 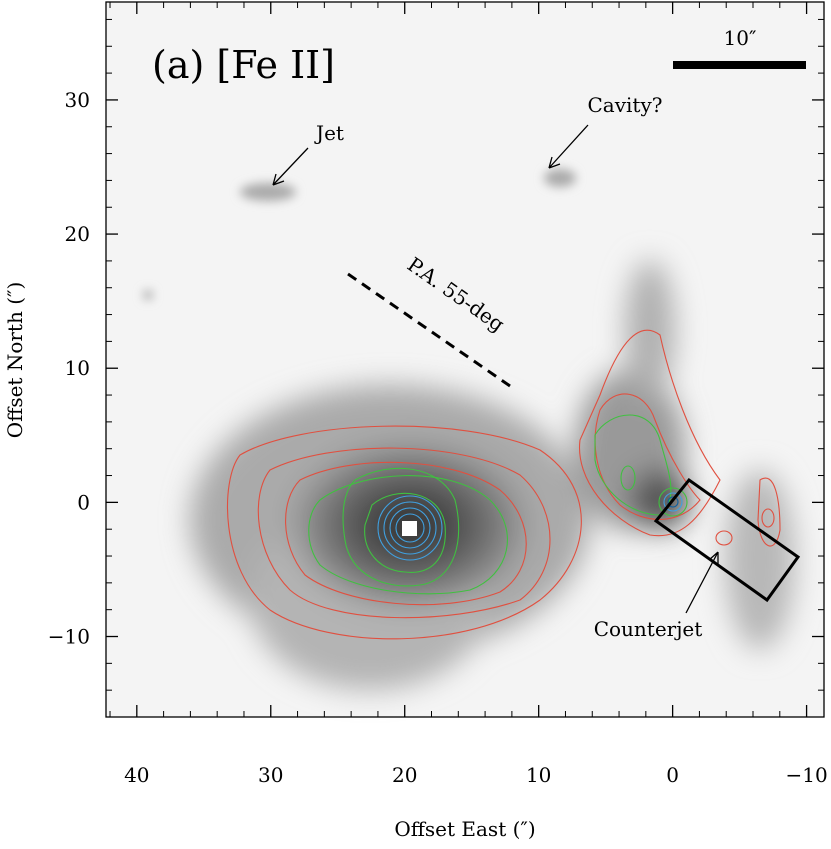 I want to click on counterjet-label: Counterjet, so click(x=648, y=629).